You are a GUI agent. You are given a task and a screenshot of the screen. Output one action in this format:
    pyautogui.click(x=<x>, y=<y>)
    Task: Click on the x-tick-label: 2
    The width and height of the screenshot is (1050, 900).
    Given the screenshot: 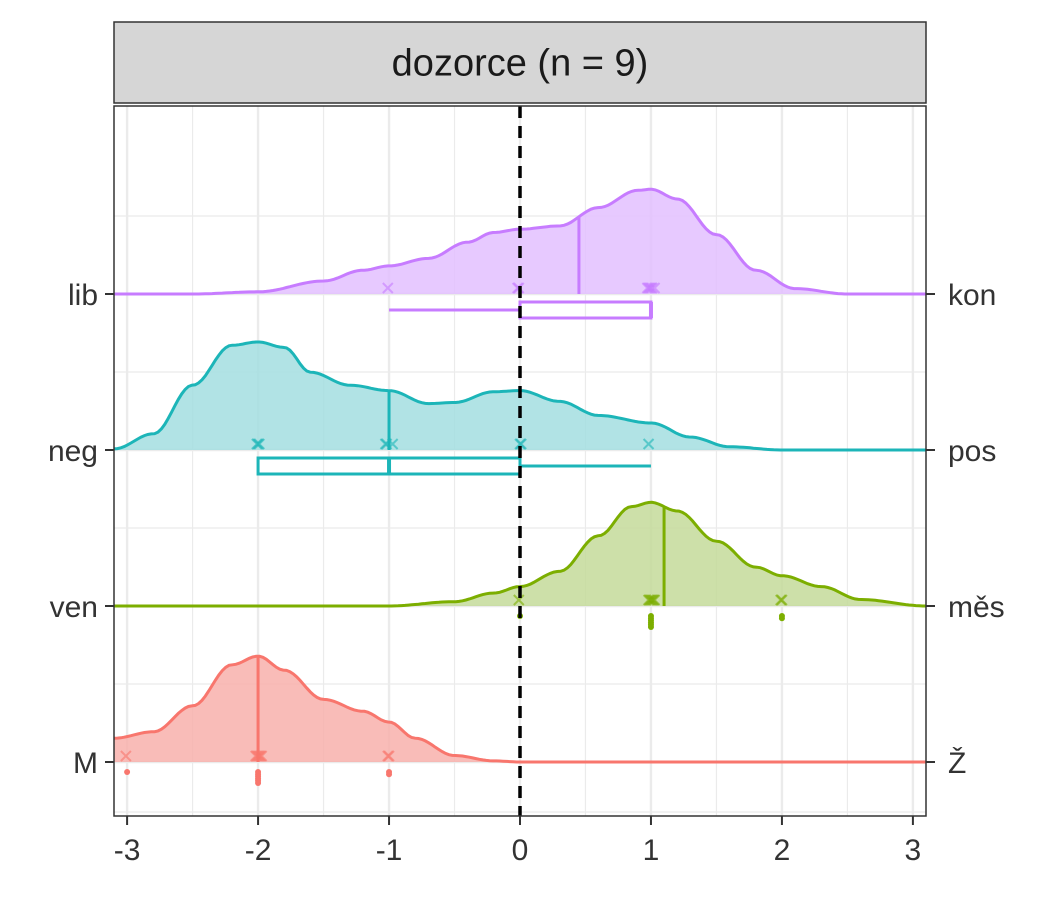 What is the action you would take?
    pyautogui.click(x=782, y=850)
    